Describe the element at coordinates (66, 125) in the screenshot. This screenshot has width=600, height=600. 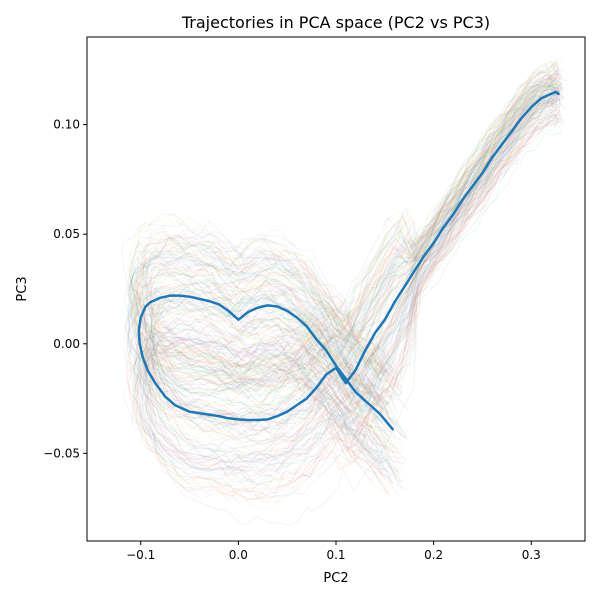
I see `y-tick-label: 0.10` at that location.